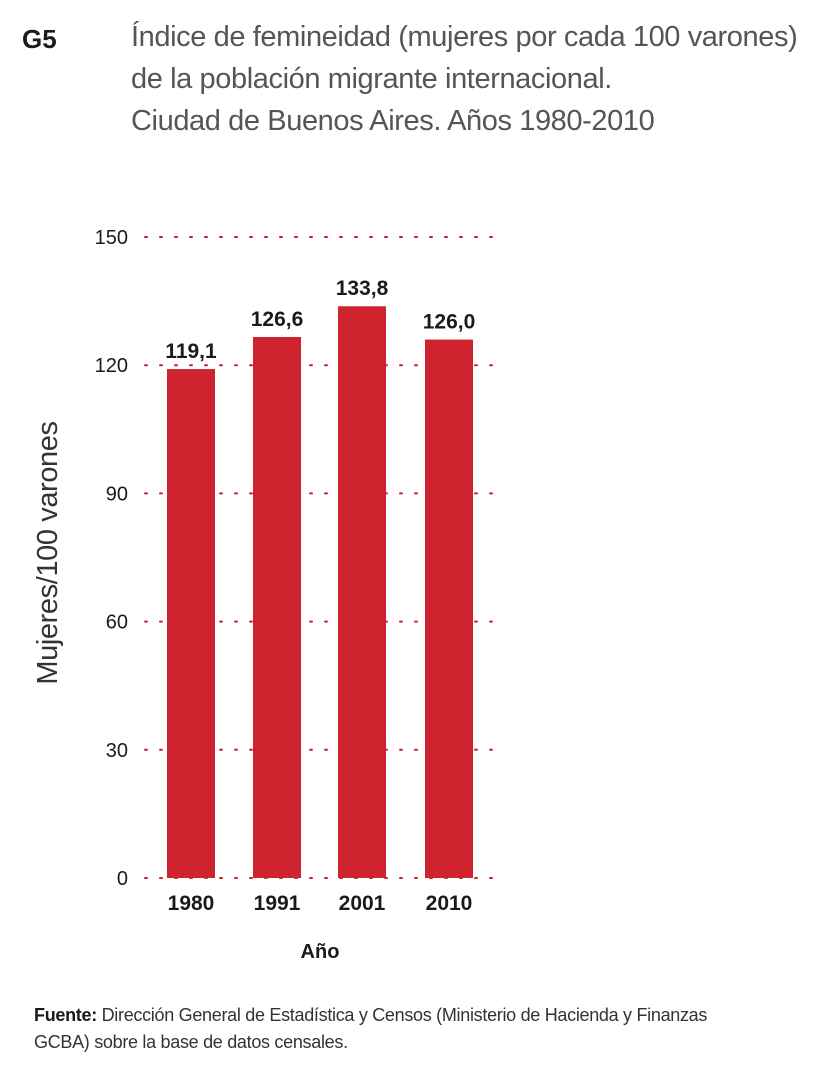 This screenshot has width=830, height=1067. Describe the element at coordinates (371, 79) in the screenshot. I see `chart-title-line-2: de la población migrante internacional.` at that location.